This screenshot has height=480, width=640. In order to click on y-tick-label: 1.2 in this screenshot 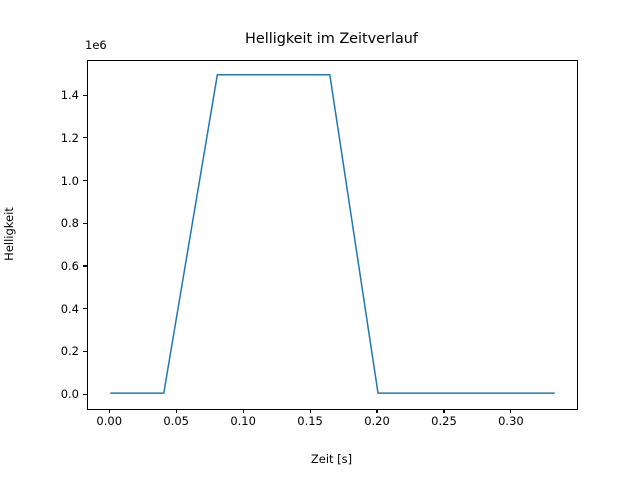, I will do `click(69, 137)`.